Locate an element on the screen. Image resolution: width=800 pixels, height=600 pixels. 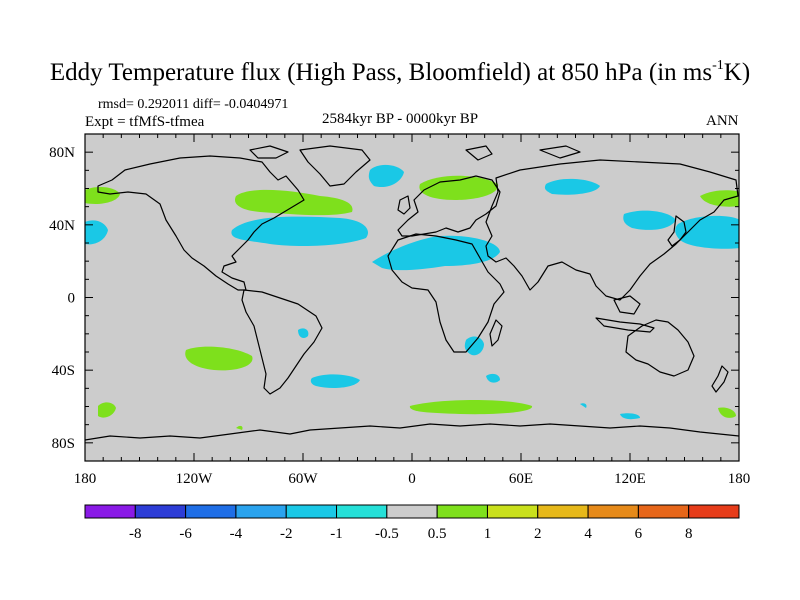
period-label: 2584kyr BP - 0000kyr BP is located at coordinates (400, 119).